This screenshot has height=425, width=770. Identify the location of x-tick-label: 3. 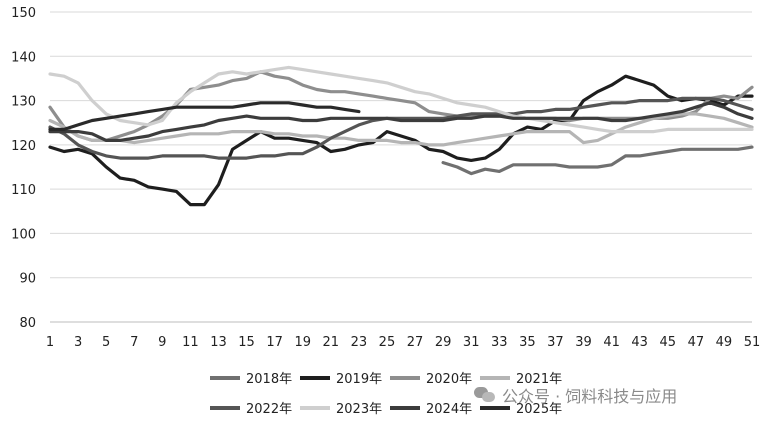
(78, 342).